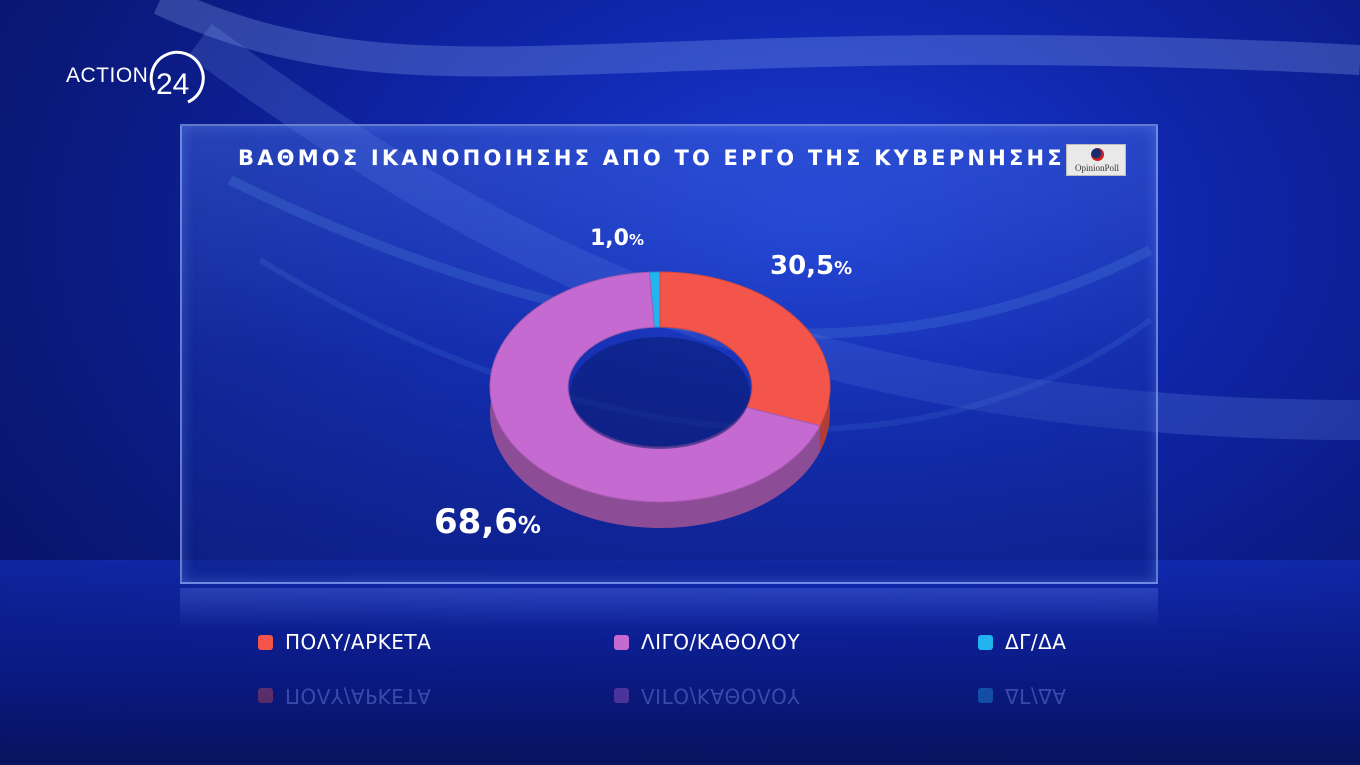 Image resolution: width=1360 pixels, height=765 pixels. I want to click on panel-reflection, so click(669, 608).